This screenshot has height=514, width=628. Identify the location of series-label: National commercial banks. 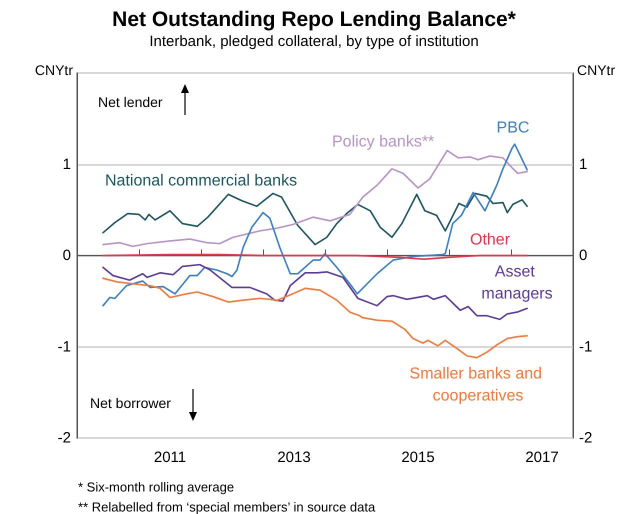
(201, 181).